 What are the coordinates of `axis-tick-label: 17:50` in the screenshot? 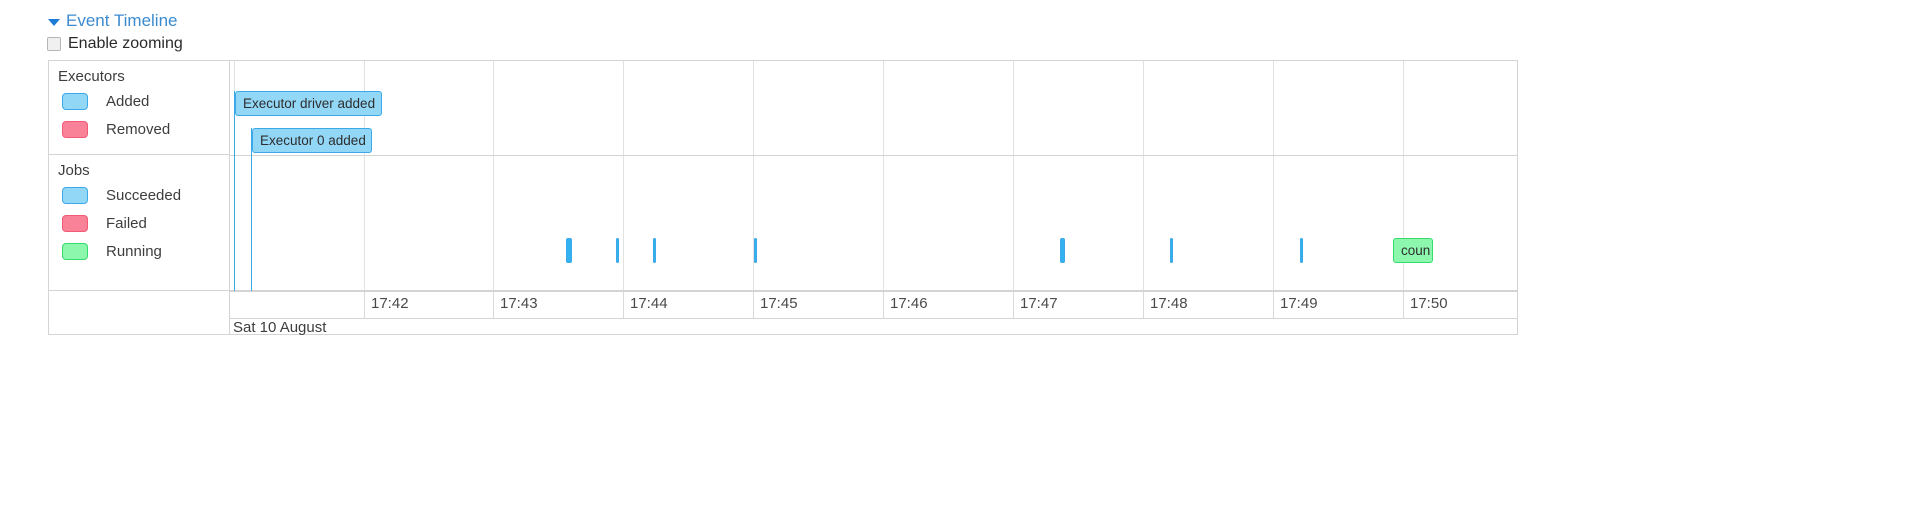 It's located at (1429, 303).